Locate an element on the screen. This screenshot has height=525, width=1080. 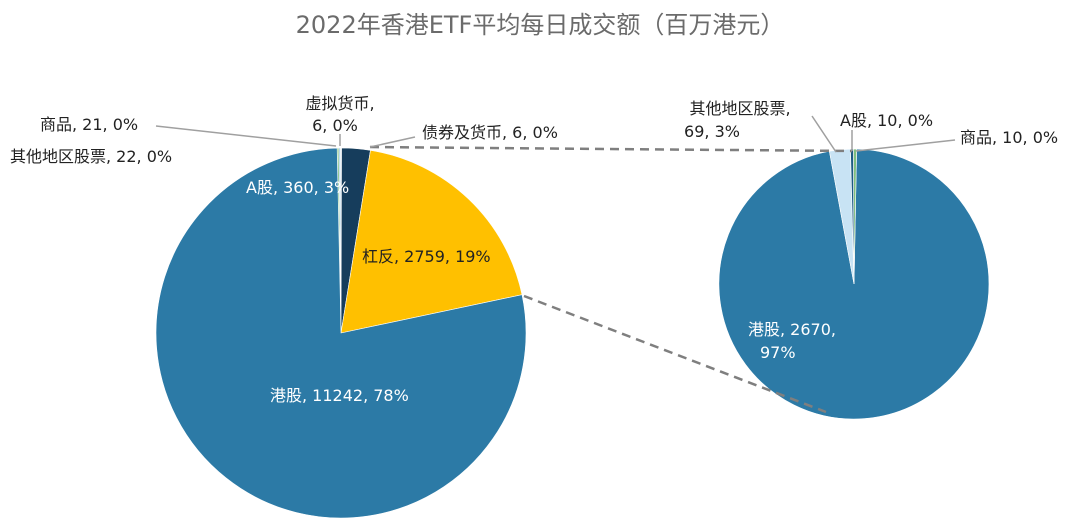
leader-lines is located at coordinates (555, 134).